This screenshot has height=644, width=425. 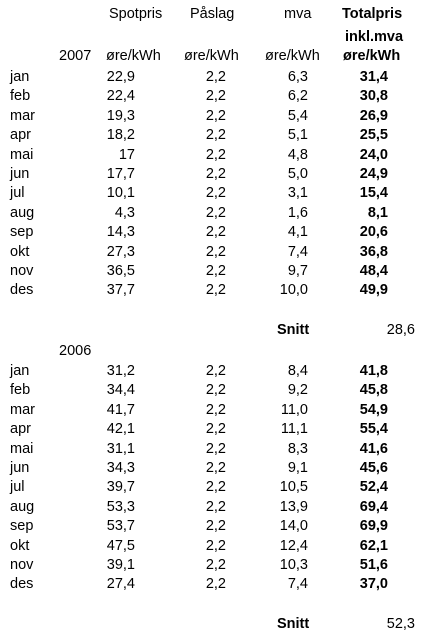 I want to click on totalpris-cell: 20,6, so click(x=373, y=232).